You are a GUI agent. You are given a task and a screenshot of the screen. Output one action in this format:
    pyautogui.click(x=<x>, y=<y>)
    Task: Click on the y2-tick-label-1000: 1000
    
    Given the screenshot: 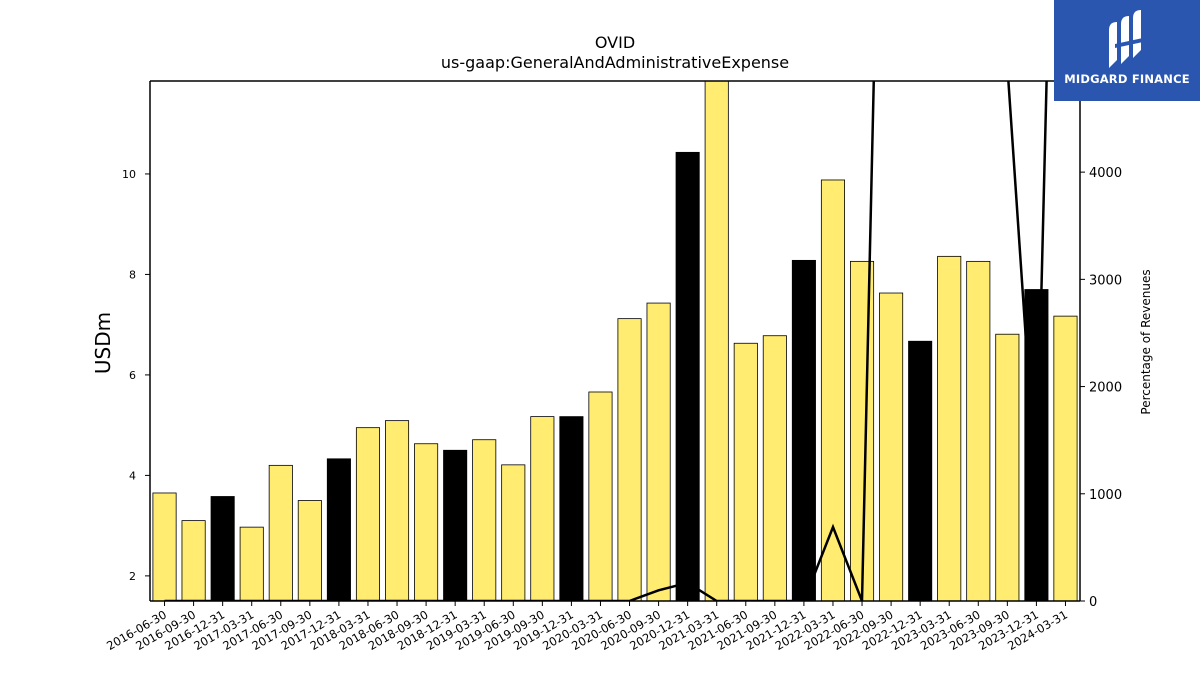 What is the action you would take?
    pyautogui.click(x=1105, y=495)
    